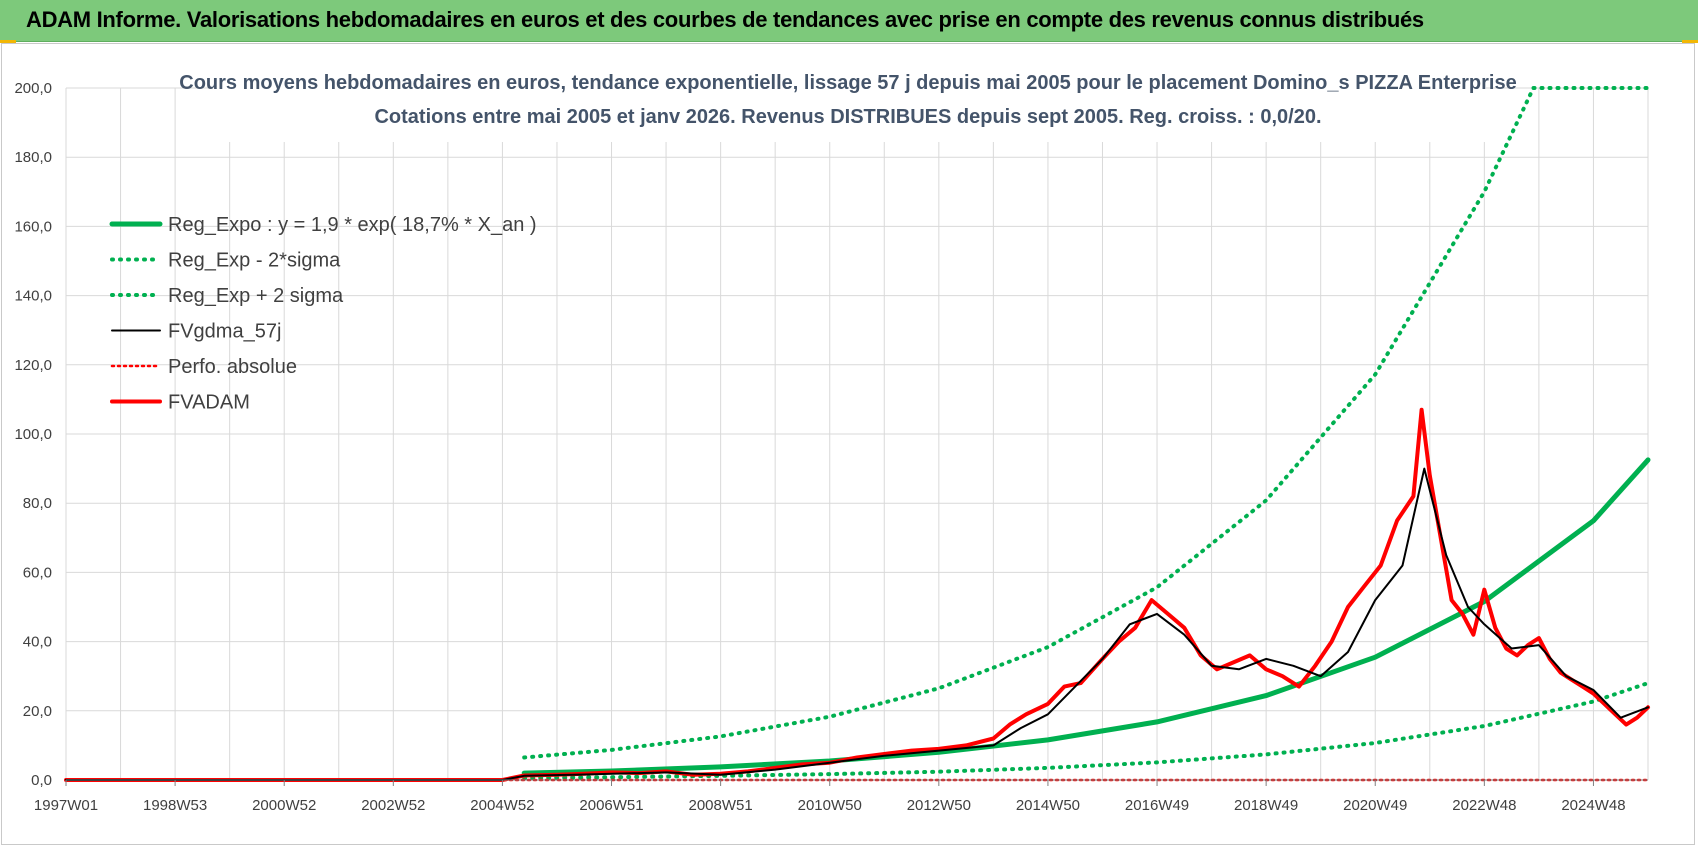  What do you see at coordinates (939, 805) in the screenshot?
I see `x-tick-label: 2012W50` at bounding box center [939, 805].